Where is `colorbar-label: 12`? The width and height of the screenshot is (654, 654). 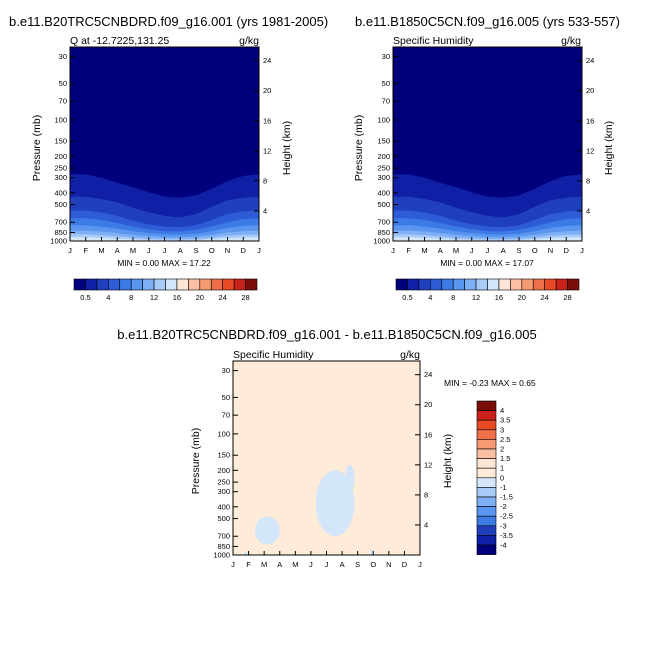
colorbar-label: 12 is located at coordinates (154, 297).